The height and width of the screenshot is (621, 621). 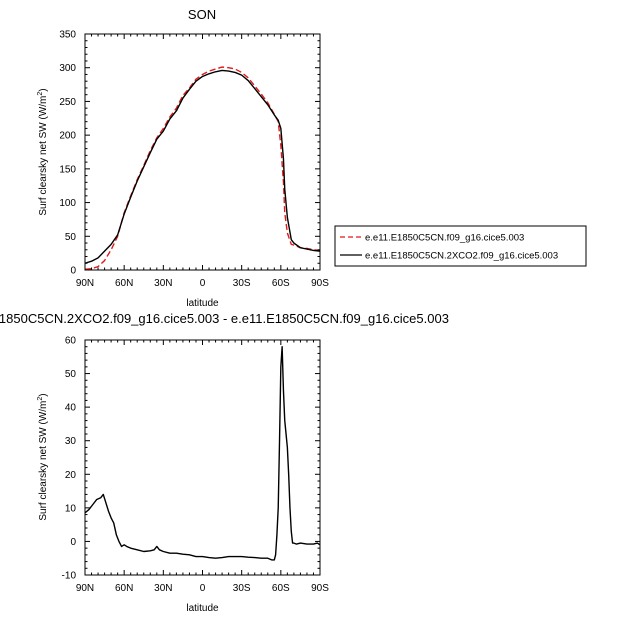 What do you see at coordinates (43, 151) in the screenshot?
I see `top-y-axis-label: Surf clearsky net SW (W/m2)` at bounding box center [43, 151].